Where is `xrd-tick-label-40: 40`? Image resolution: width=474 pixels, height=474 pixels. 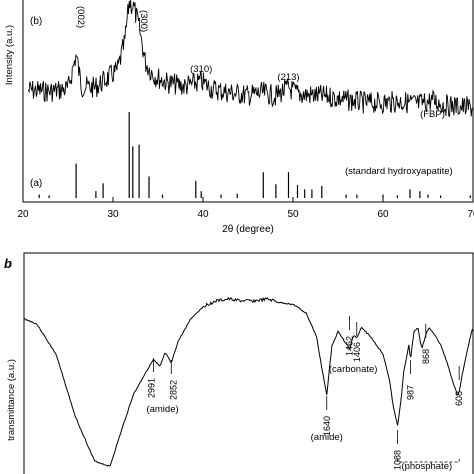 xrd-tick-label-40: 40 is located at coordinates (203, 214).